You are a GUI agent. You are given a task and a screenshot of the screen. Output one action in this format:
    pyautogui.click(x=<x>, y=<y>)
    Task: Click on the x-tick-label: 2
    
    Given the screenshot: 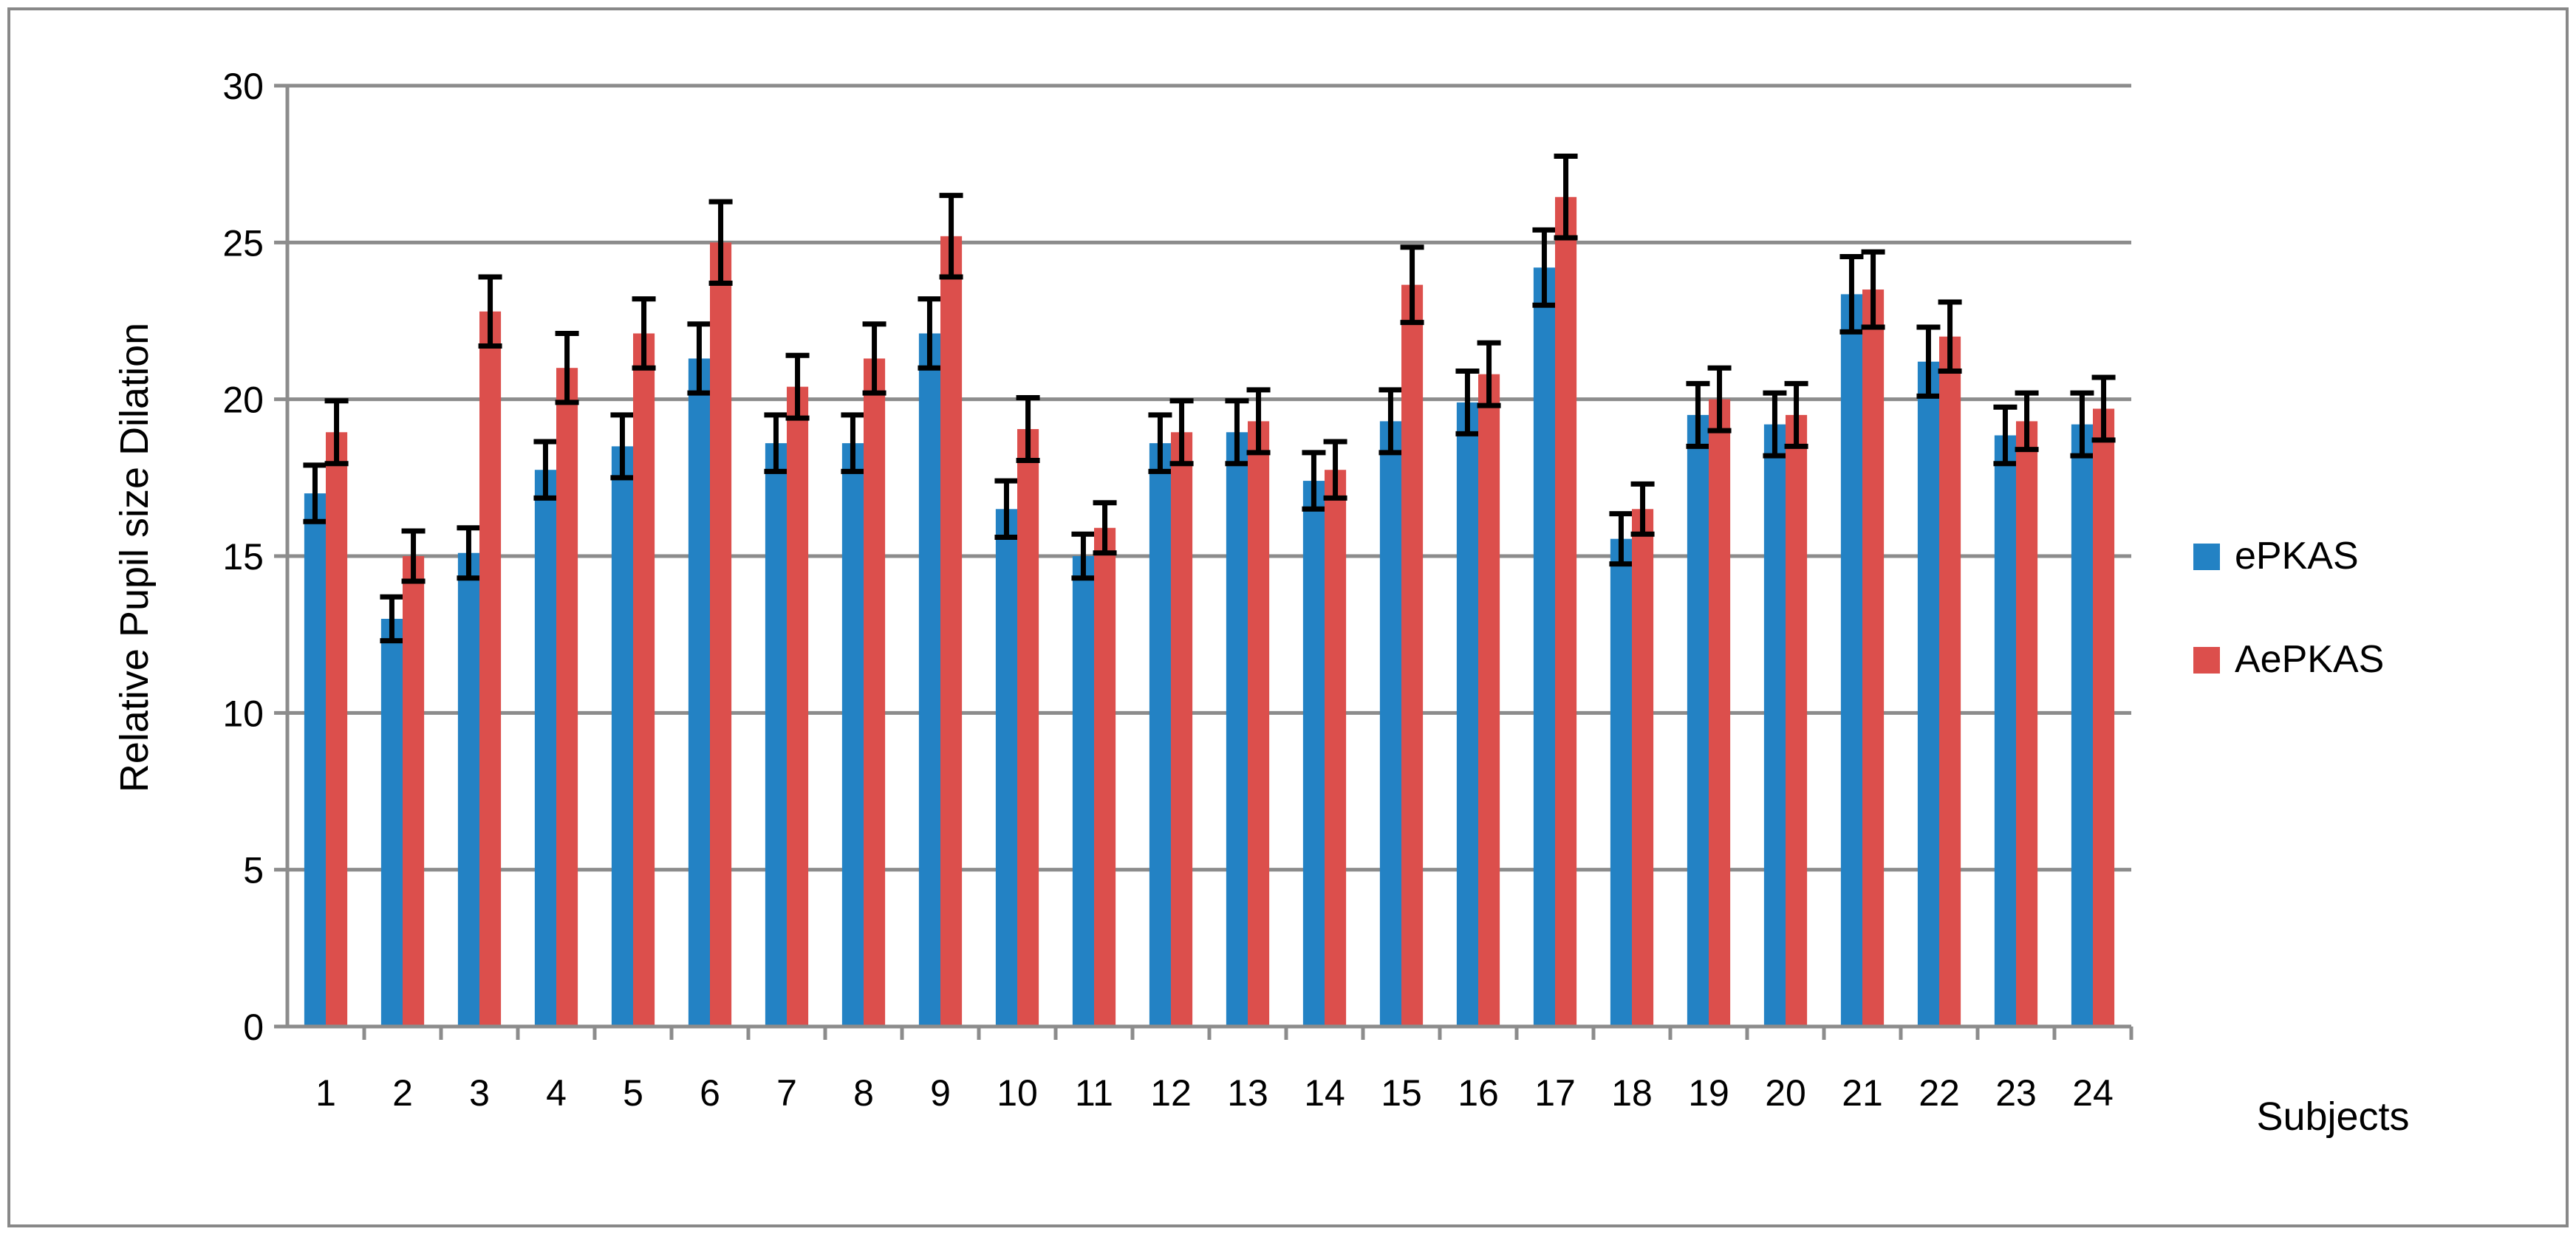 What is the action you would take?
    pyautogui.click(x=402, y=1093)
    